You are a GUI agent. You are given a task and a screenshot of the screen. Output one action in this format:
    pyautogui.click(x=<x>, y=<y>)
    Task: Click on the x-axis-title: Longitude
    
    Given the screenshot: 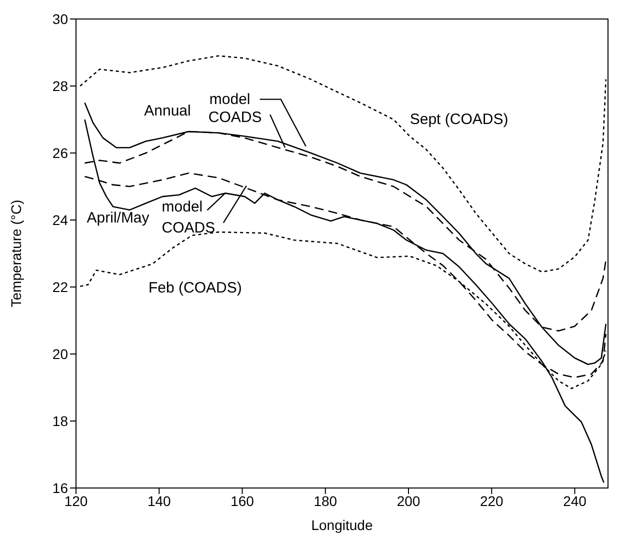 What is the action you would take?
    pyautogui.click(x=342, y=525)
    